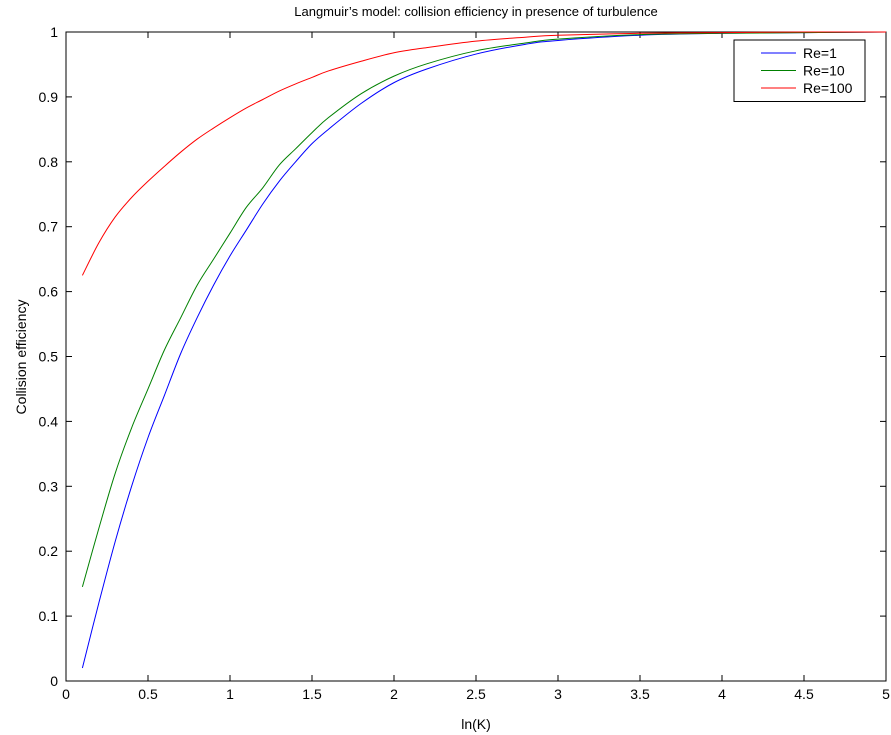 Image resolution: width=891 pixels, height=735 pixels. Describe the element at coordinates (476, 724) in the screenshot. I see `x-axis-label: ln(K)` at that location.